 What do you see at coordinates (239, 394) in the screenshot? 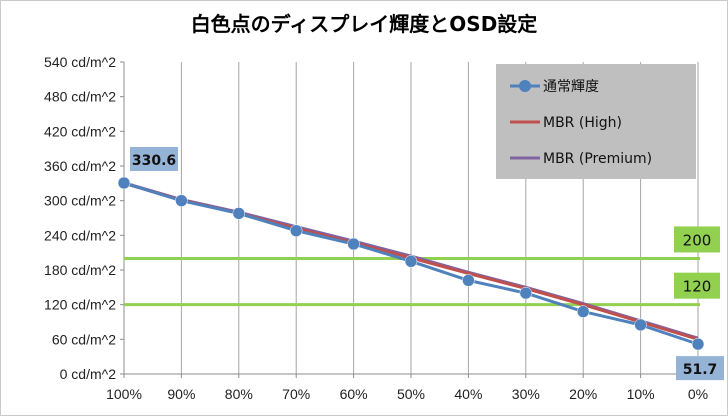
I see `x-tick-label: 80%` at bounding box center [239, 394].